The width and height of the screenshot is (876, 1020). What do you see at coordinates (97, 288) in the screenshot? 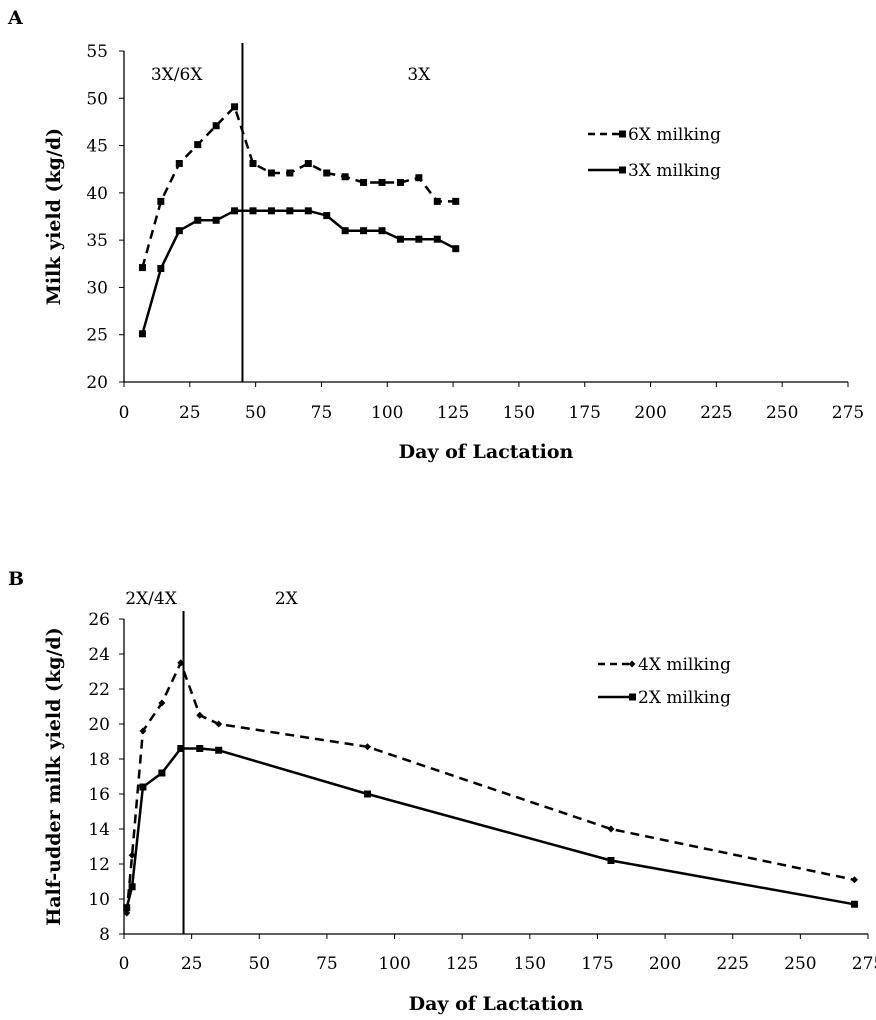
I see `y-tick-label: 30` at bounding box center [97, 288].